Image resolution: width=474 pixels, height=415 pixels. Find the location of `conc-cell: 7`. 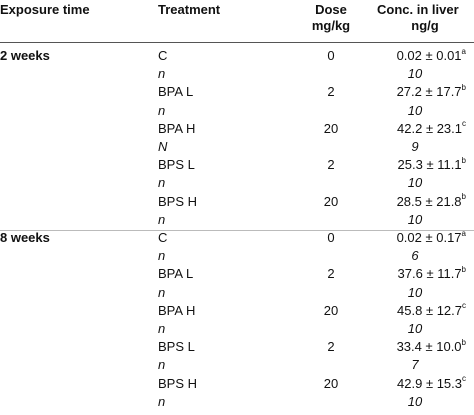

conc-cell: 7 is located at coordinates (415, 365).